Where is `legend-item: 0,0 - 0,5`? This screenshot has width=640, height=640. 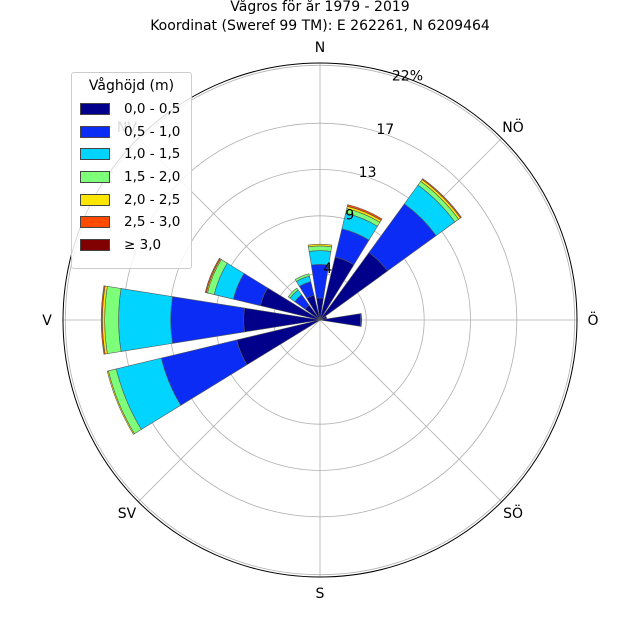
legend-item: 0,0 - 0,5 is located at coordinates (131, 109).